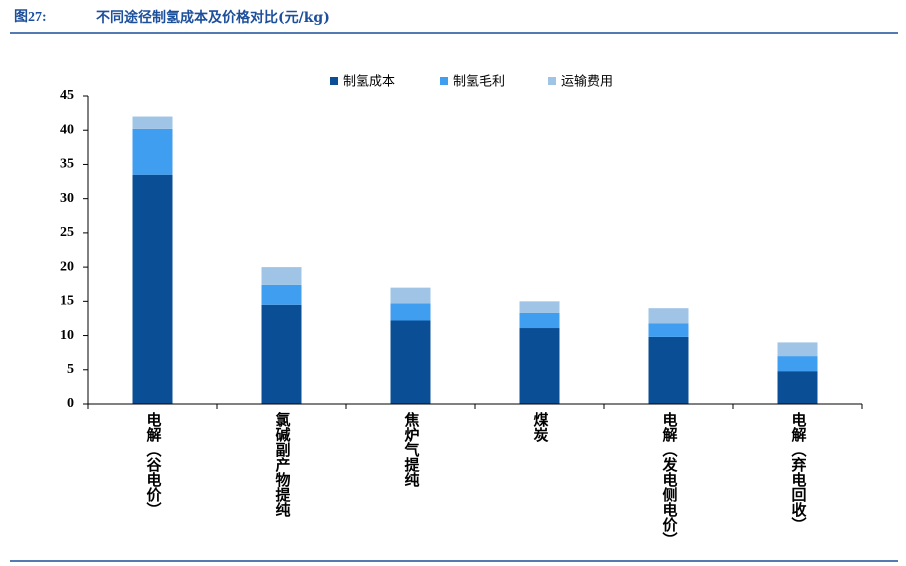 This screenshot has width=906, height=566. What do you see at coordinates (479, 82) in the screenshot?
I see `legend-label: 制氢毛利` at bounding box center [479, 82].